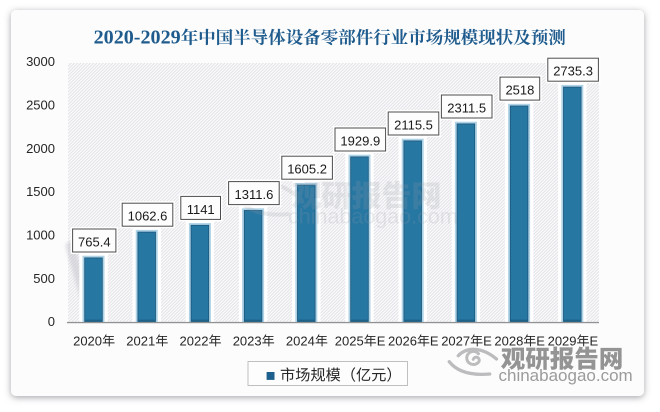 This screenshot has height=412, width=660. I want to click on svg-text: 2029, so click(562, 340).